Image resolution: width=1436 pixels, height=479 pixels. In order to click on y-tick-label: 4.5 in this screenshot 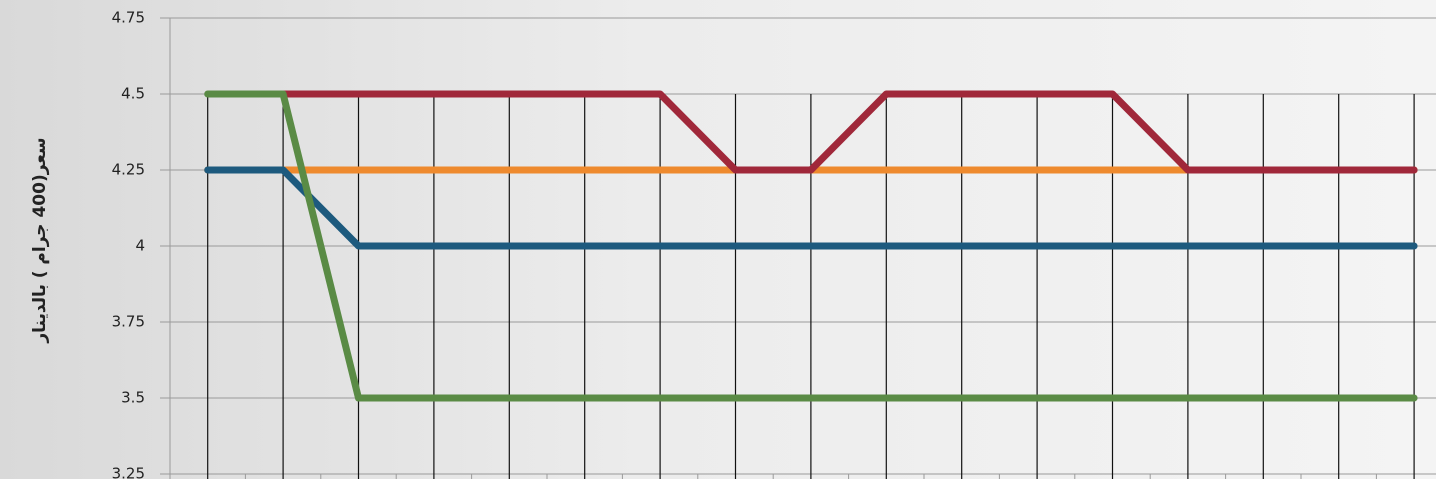, I will do `click(133, 94)`.